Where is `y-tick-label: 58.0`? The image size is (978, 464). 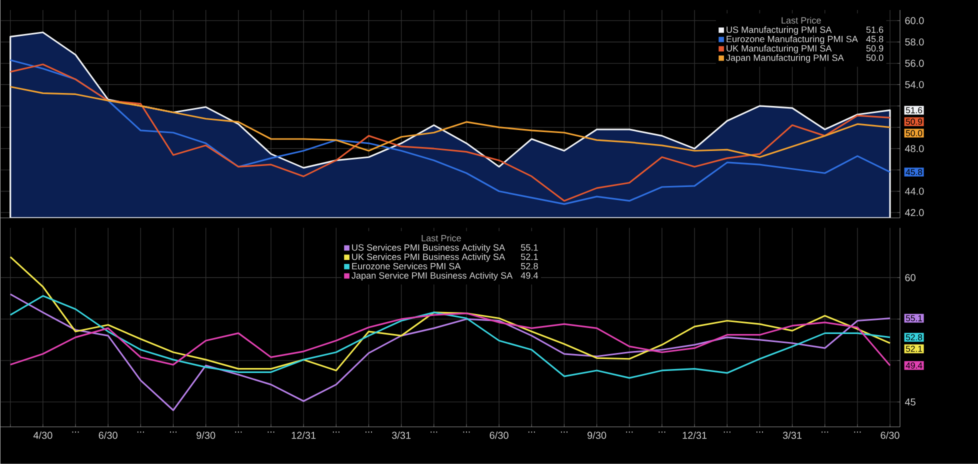 y-tick-label: 58.0 is located at coordinates (914, 42).